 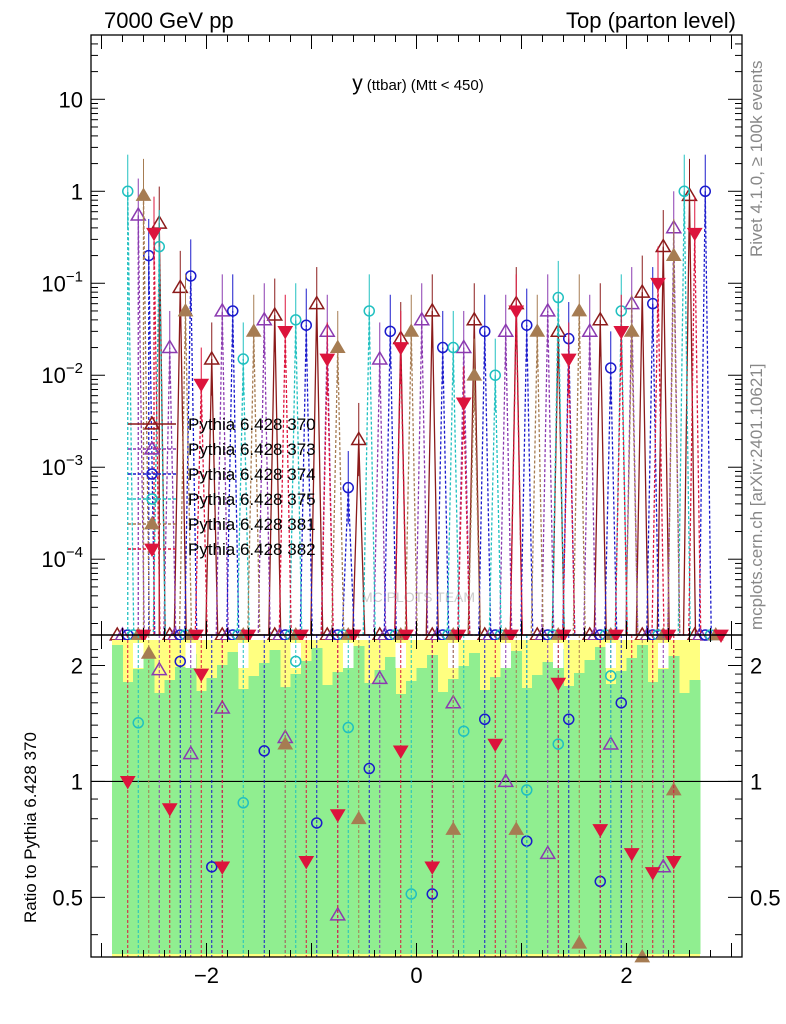 I want to click on xtick-label: 0, so click(x=416, y=975).